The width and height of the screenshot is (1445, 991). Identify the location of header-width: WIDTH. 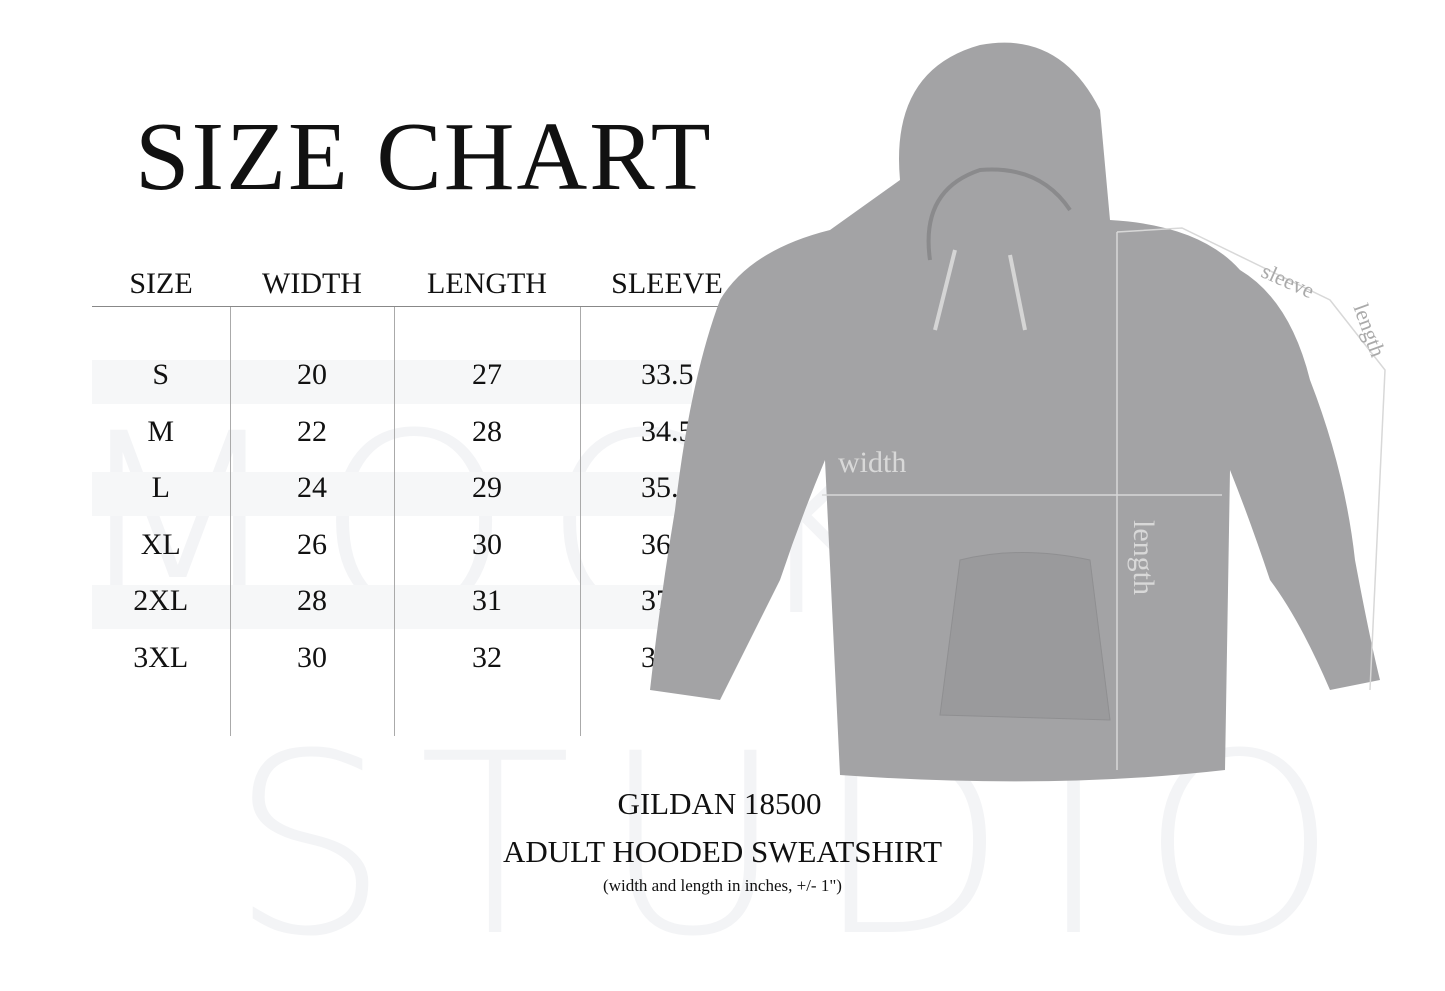
(312, 284).